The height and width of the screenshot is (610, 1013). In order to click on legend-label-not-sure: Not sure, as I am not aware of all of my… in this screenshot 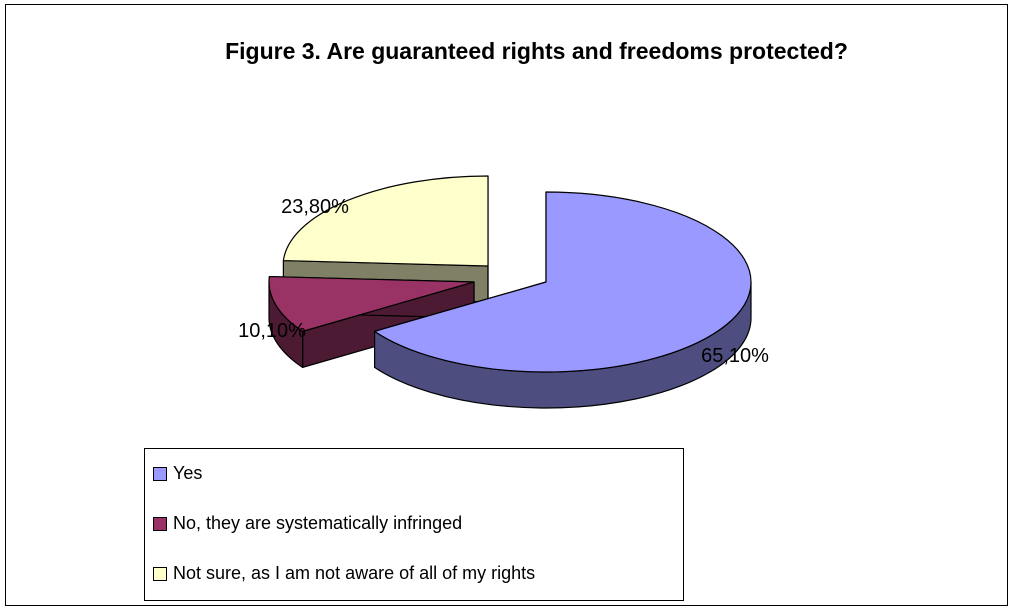, I will do `click(354, 573)`.